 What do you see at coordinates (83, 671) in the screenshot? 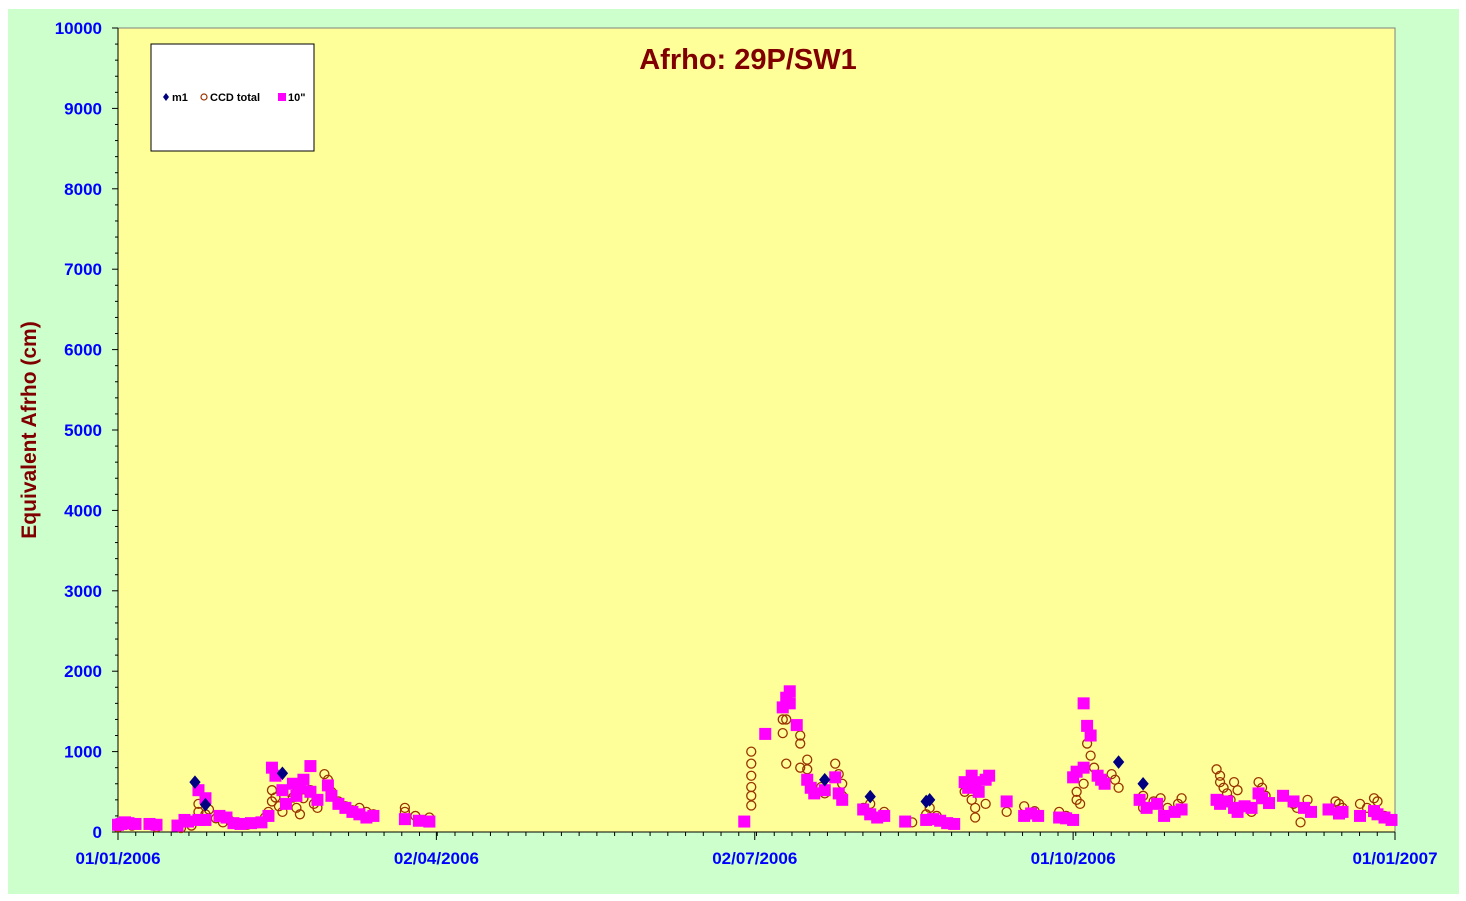
I see `y-tick-label: 2000` at bounding box center [83, 671].